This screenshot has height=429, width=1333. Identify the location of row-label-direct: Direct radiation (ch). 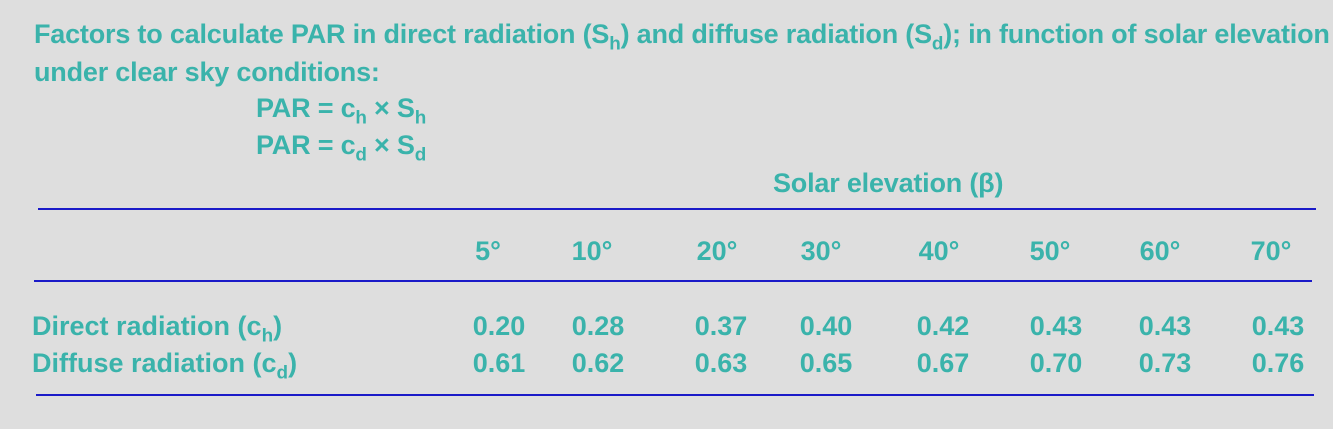
(157, 328).